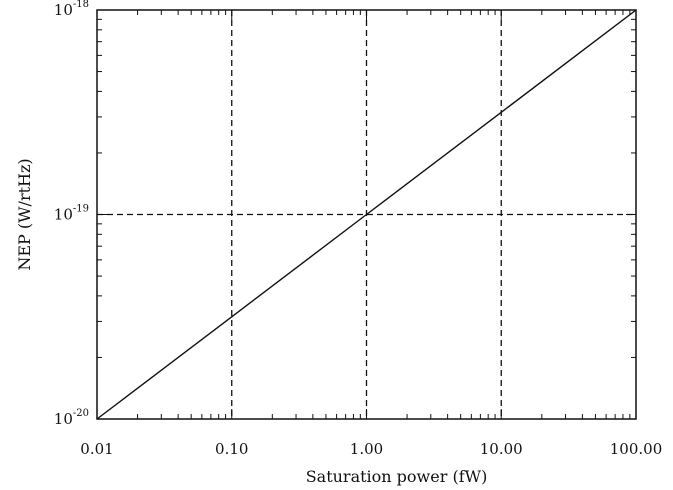 The image size is (673, 490). Describe the element at coordinates (24, 214) in the screenshot. I see `y-axis-label: NEP (W/rtHz)` at that location.